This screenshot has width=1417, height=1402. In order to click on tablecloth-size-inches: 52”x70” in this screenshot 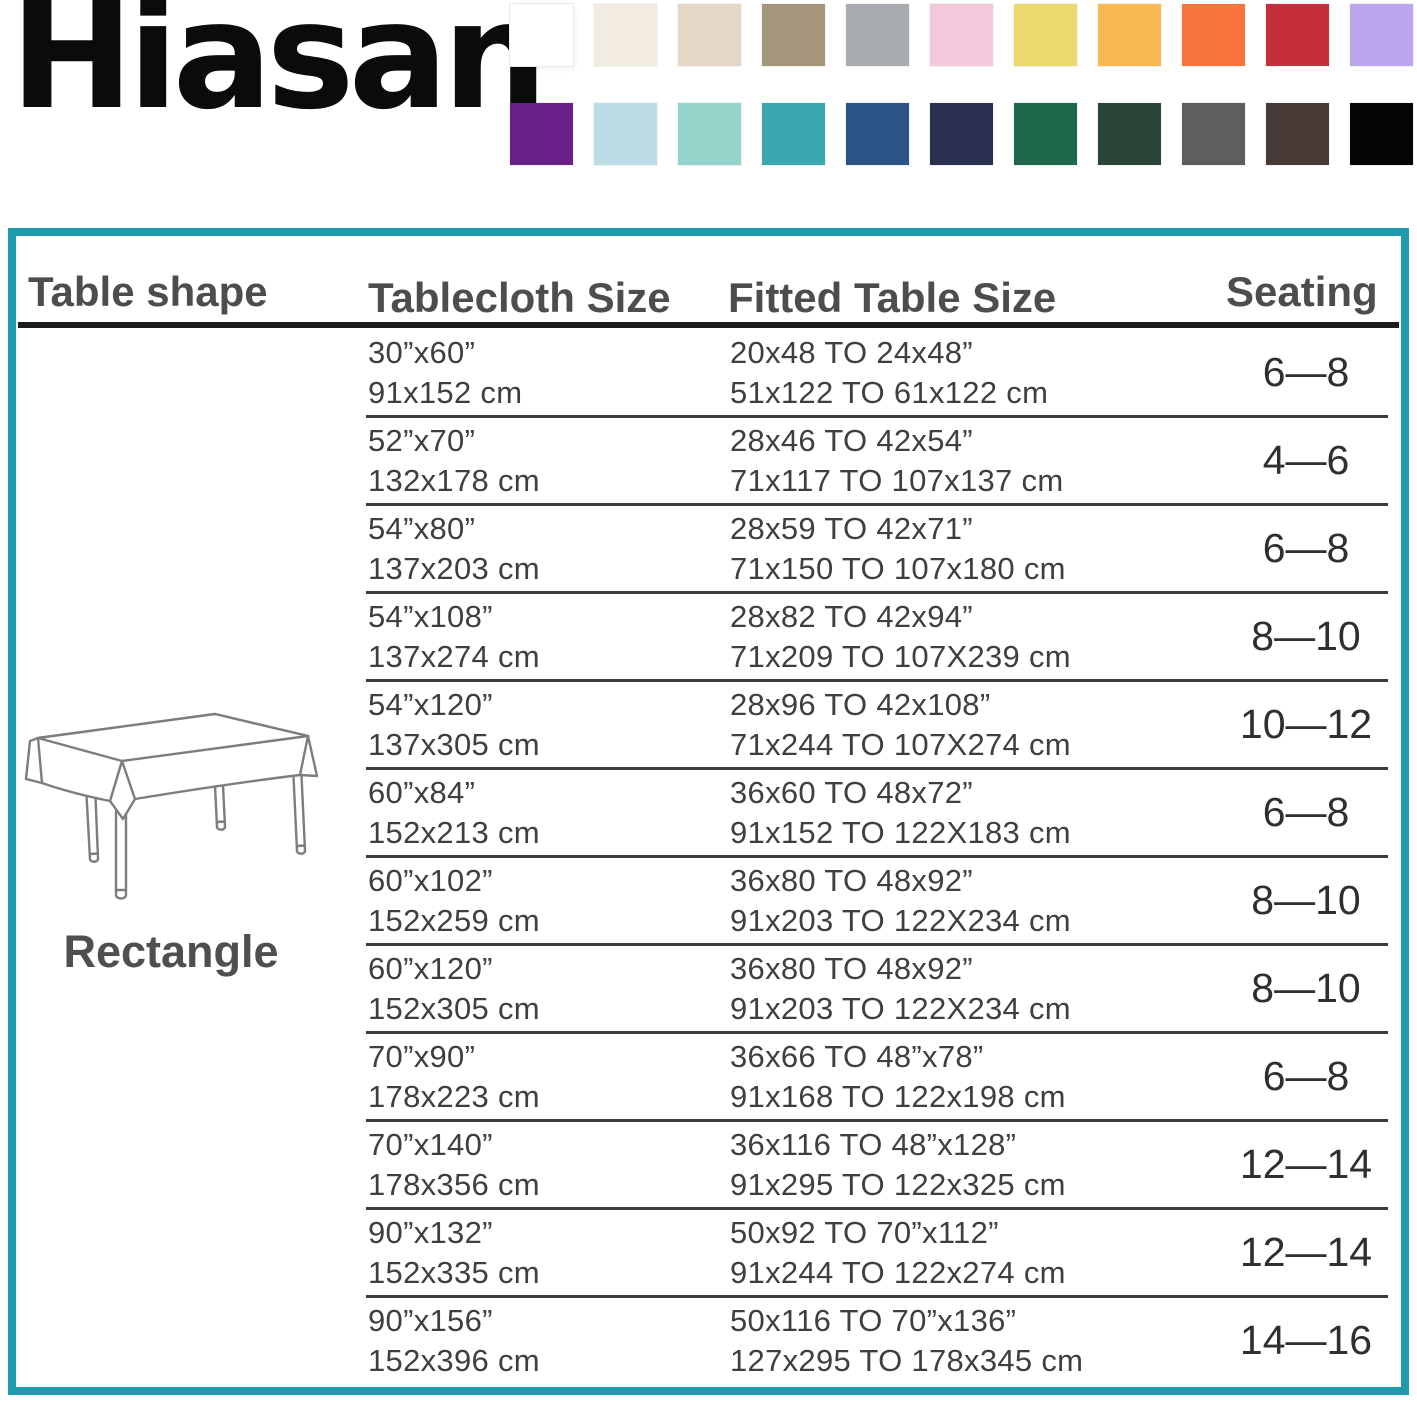, I will do `click(422, 440)`.